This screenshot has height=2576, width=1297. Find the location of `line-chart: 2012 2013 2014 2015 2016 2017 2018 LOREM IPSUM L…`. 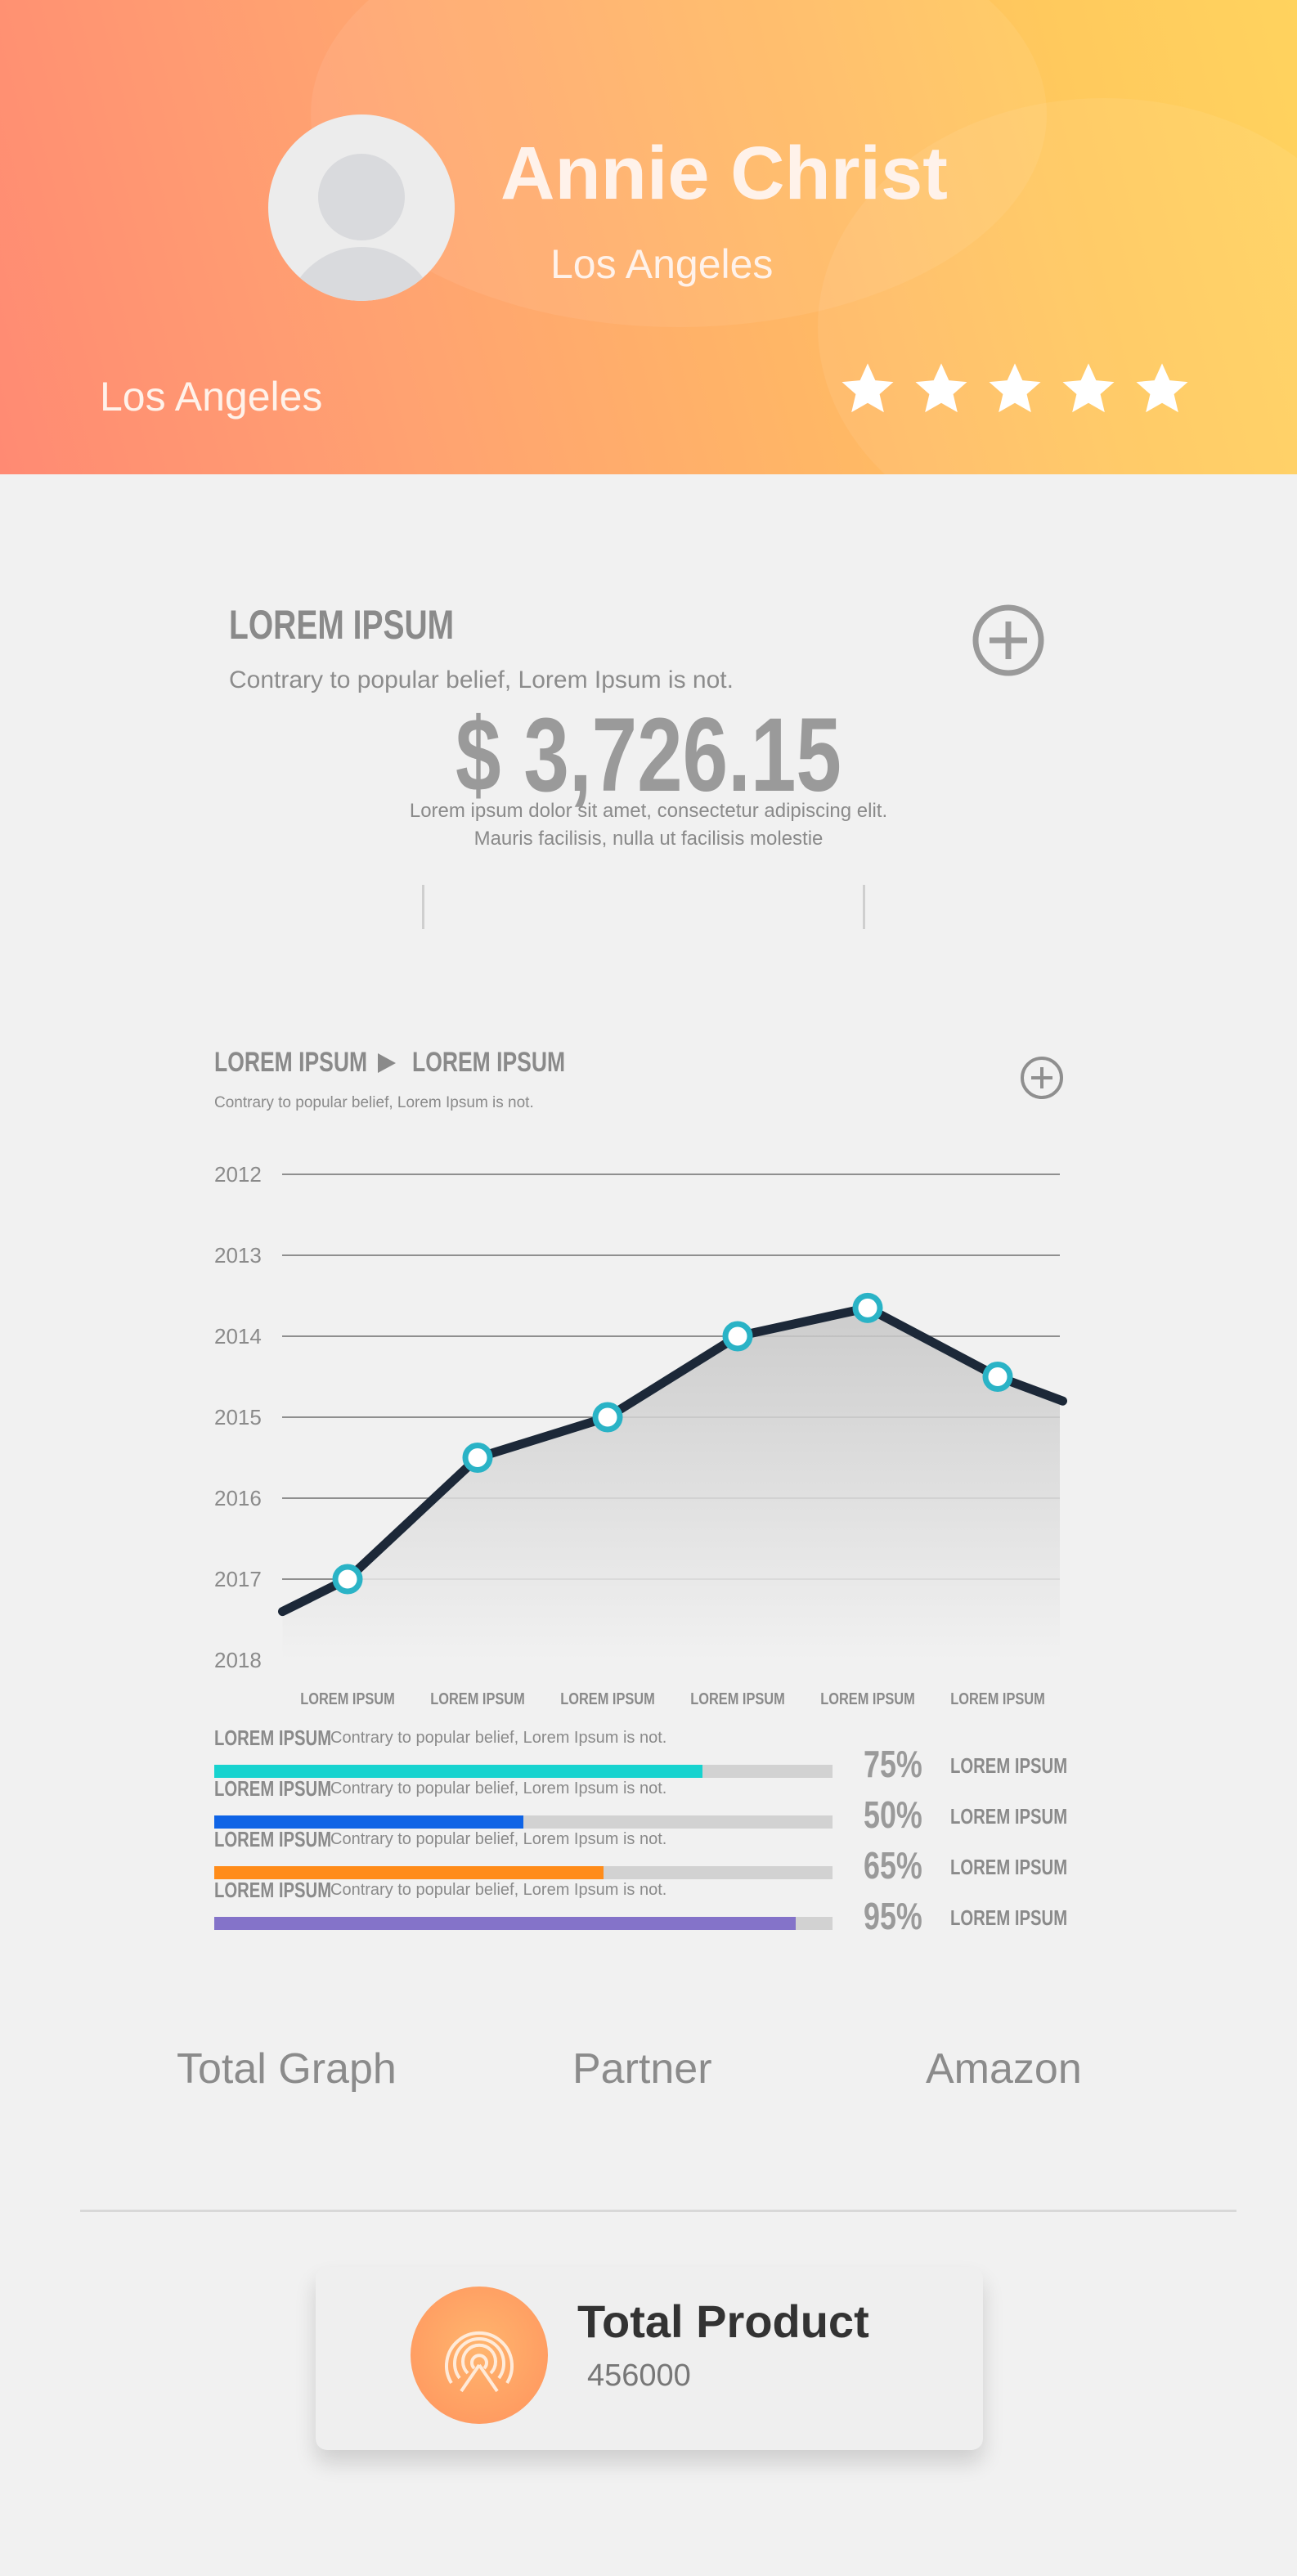

line-chart: 2012 2013 2014 2015 2016 2017 2018 LOREM IPSUM L… is located at coordinates (640, 1435).